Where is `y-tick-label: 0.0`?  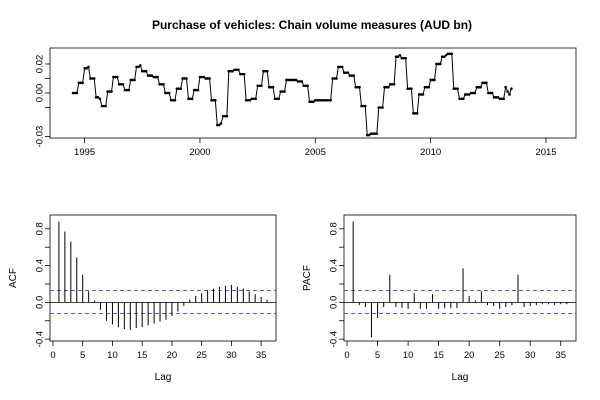 y-tick-label: 0.0 is located at coordinates (334, 302).